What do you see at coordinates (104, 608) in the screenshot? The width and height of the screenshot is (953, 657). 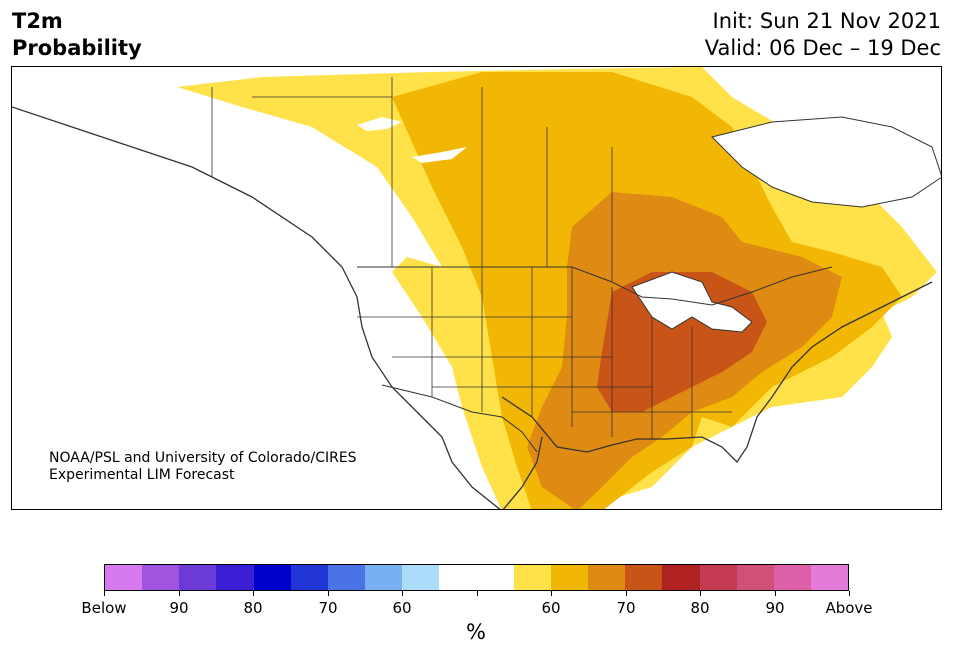 I see `colorbar-tick-label: Below` at bounding box center [104, 608].